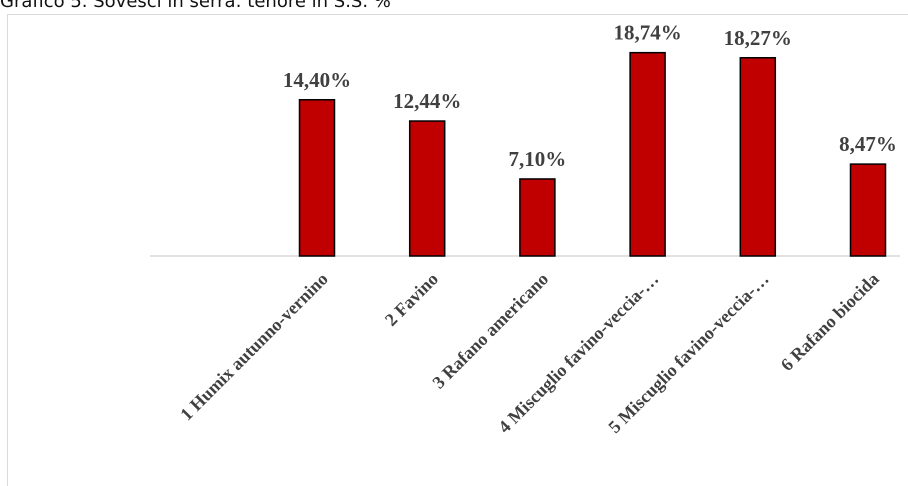  What do you see at coordinates (538, 159) in the screenshot?
I see `data-label-3: 7,10%` at bounding box center [538, 159].